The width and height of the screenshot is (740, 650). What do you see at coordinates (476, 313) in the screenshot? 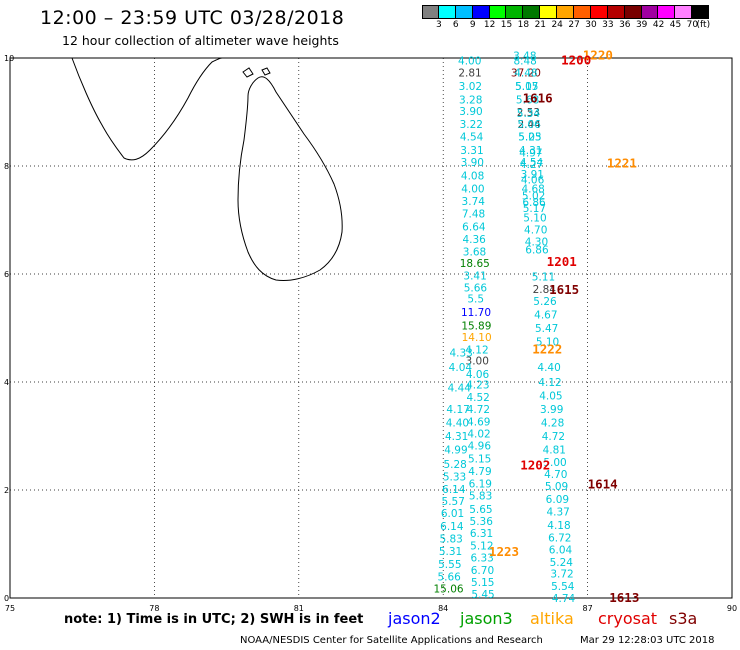
I see `wave-height-value: 11.70` at bounding box center [476, 313].